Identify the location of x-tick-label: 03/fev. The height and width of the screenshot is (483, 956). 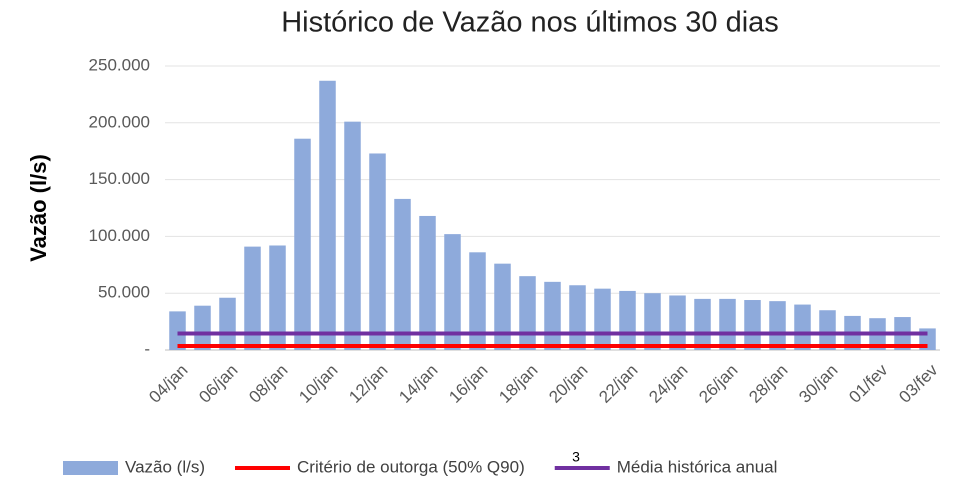
(918, 383).